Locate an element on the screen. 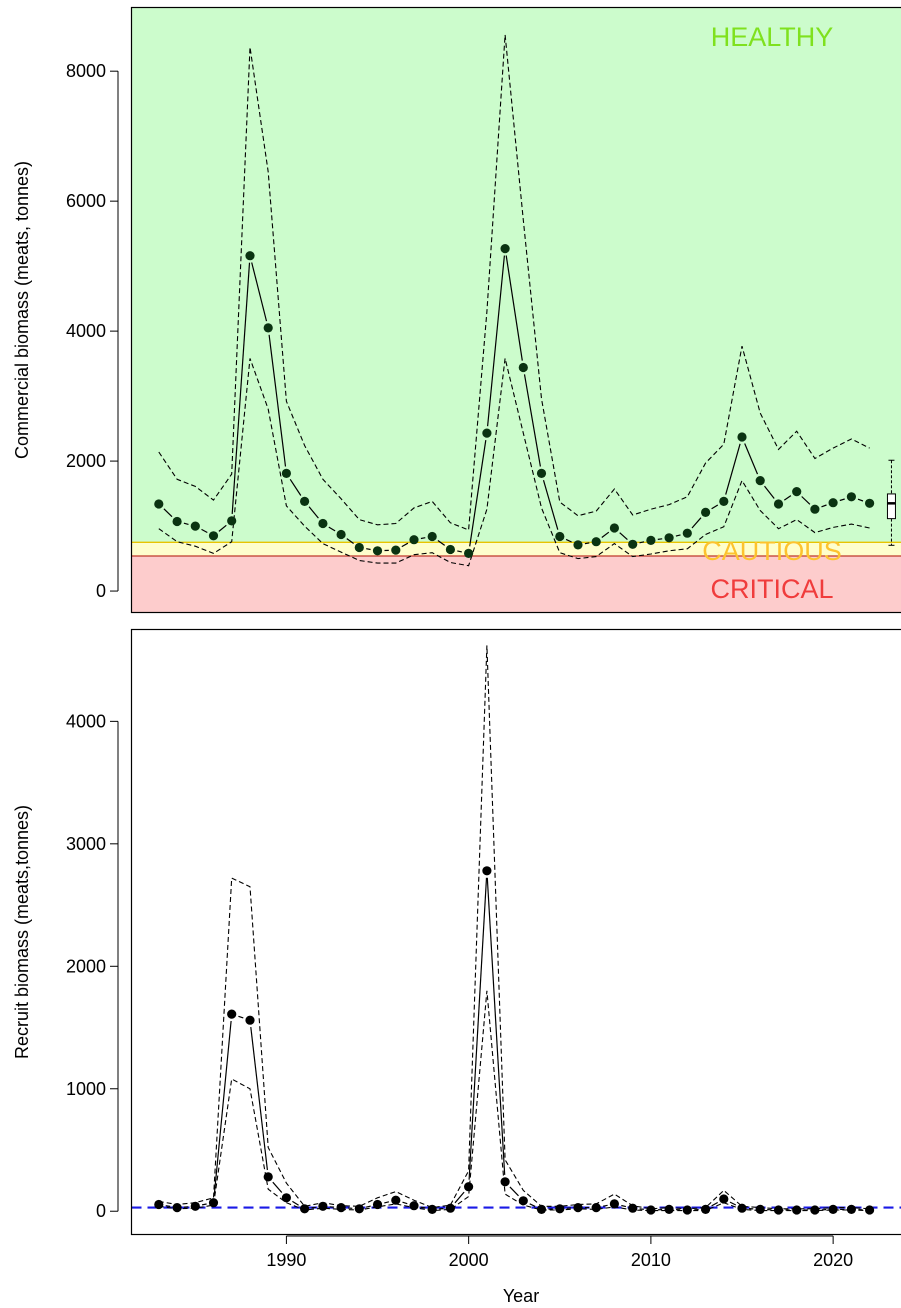  top-y-tick-label: 6000 is located at coordinates (86, 201).